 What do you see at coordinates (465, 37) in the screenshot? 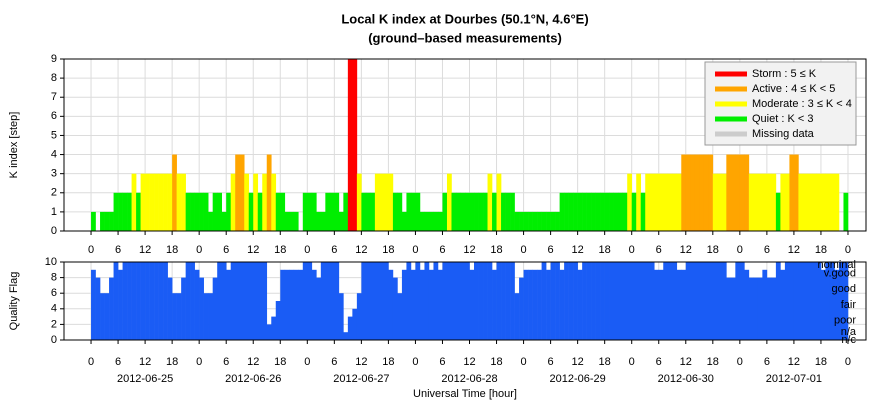
I see `chart-subtitle: (ground–based measurements)` at bounding box center [465, 37].